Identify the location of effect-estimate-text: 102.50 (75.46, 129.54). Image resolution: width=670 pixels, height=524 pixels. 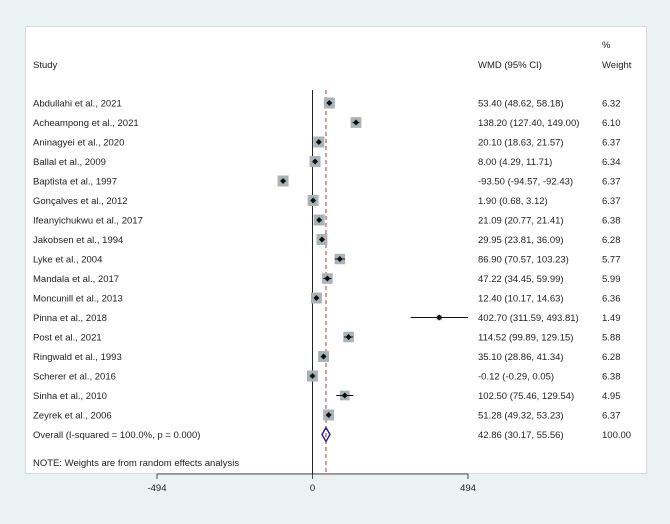
(526, 396).